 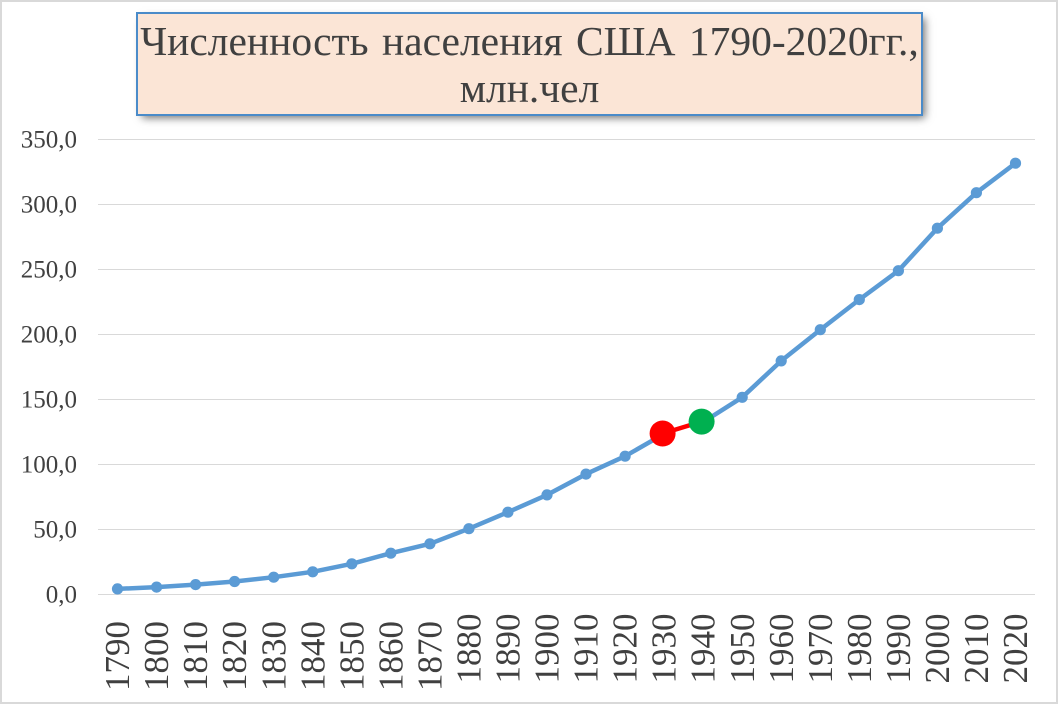 What do you see at coordinates (61, 595) in the screenshot?
I see `svg-text: 0,0` at bounding box center [61, 595].